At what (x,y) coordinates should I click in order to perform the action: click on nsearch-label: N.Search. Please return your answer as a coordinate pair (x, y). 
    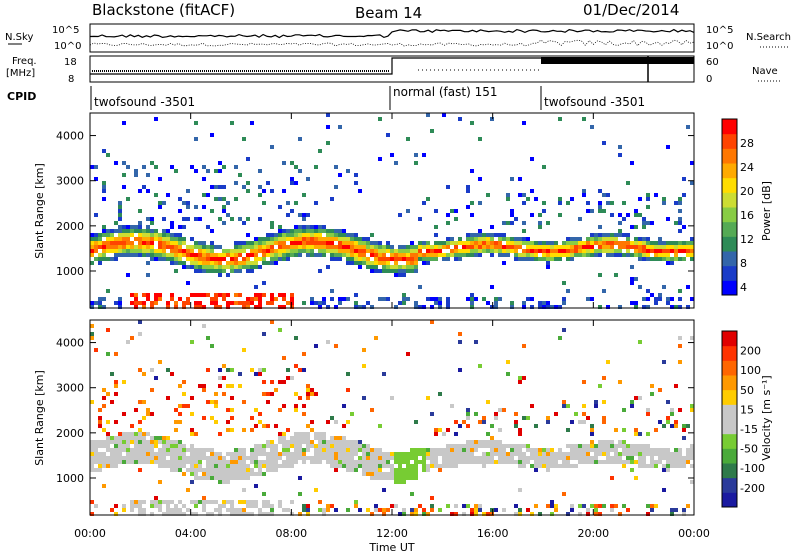
    Looking at the image, I should click on (768, 37).